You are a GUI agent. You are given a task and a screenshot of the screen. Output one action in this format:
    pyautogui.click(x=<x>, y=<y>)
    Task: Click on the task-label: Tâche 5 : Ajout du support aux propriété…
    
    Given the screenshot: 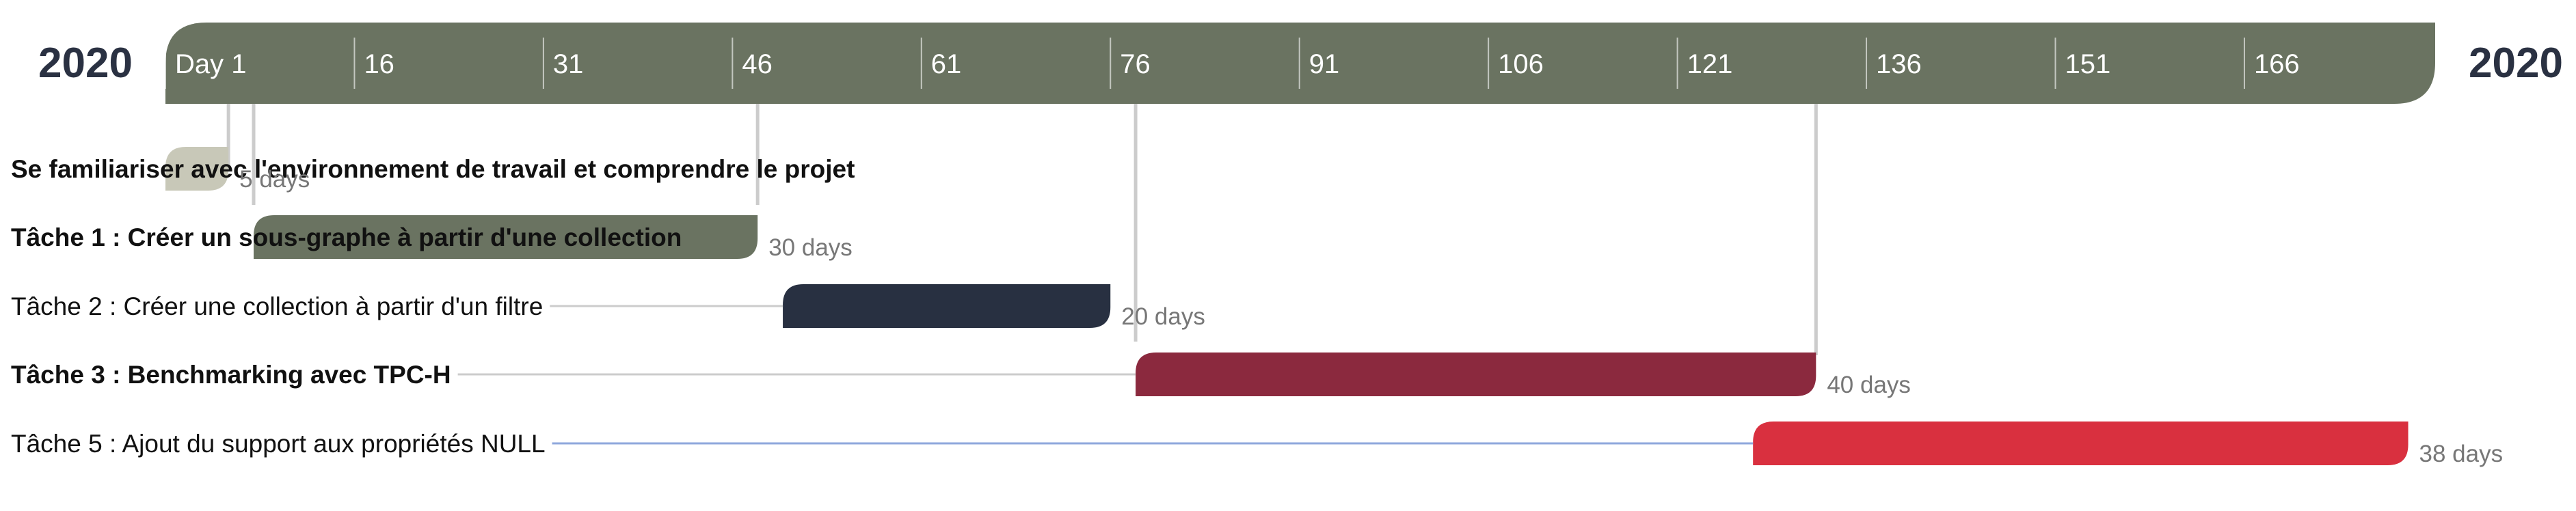 What is the action you would take?
    pyautogui.click(x=278, y=444)
    